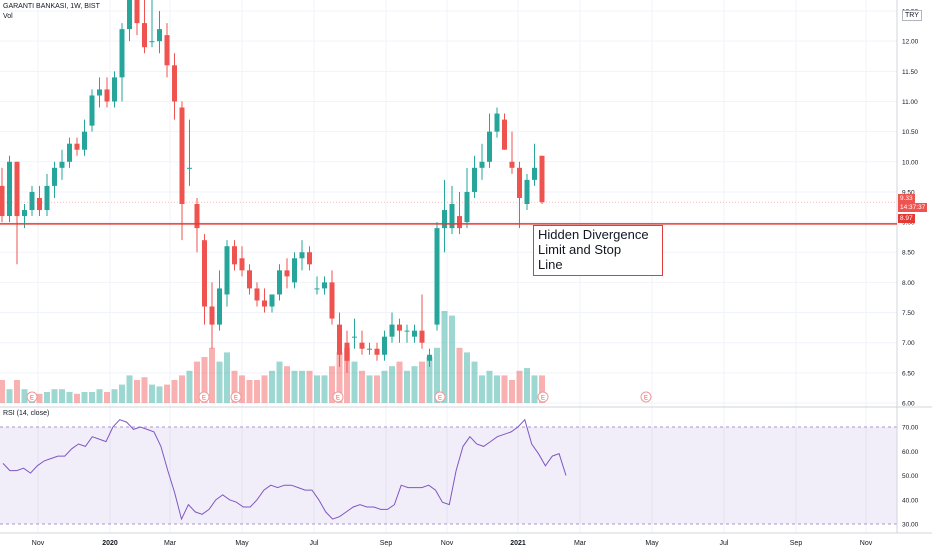  I want to click on volume-bars, so click(272, 357).